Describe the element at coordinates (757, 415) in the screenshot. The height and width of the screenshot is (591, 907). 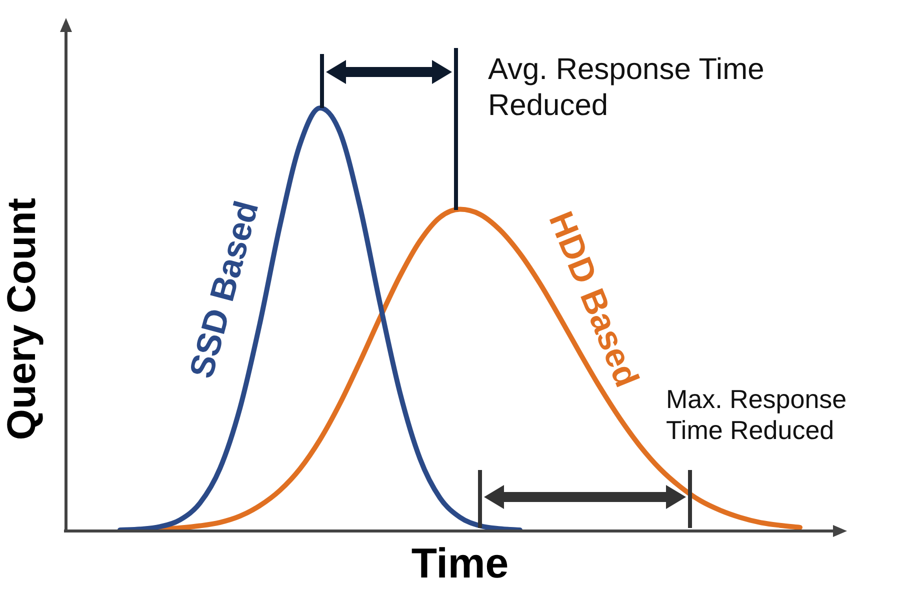
I see `annotation: Max. Response Time Reduced` at that location.